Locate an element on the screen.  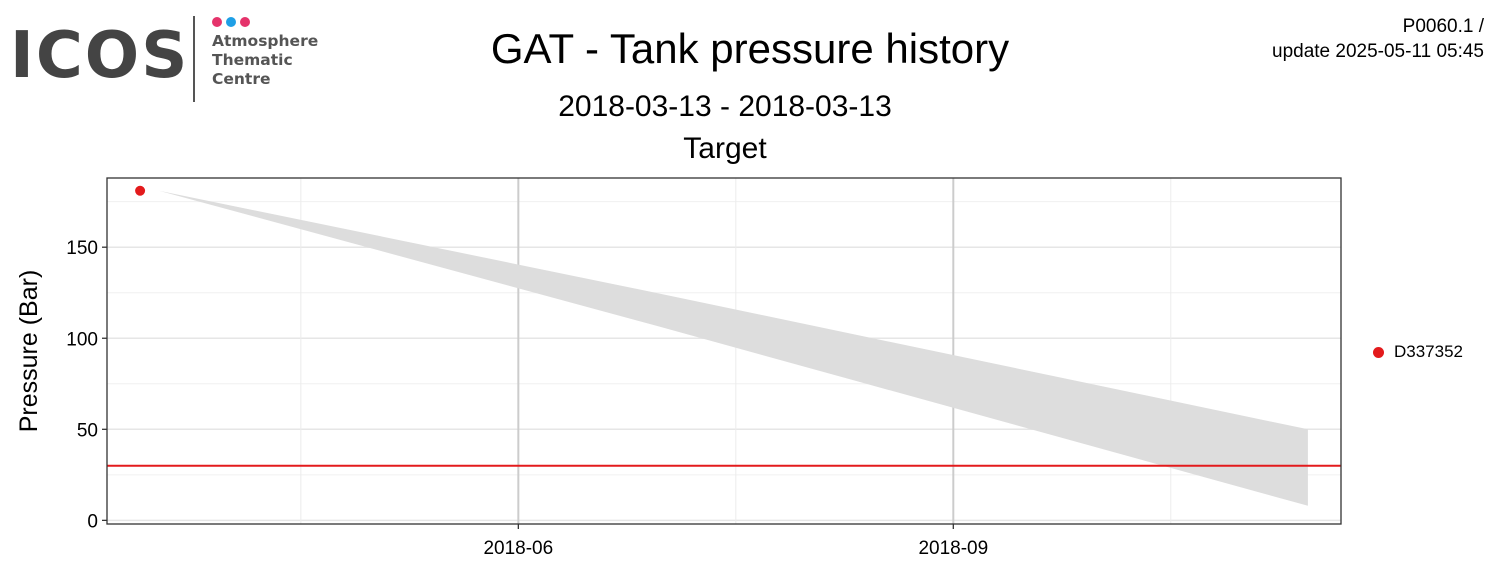
legend: D337352 is located at coordinates (1418, 352).